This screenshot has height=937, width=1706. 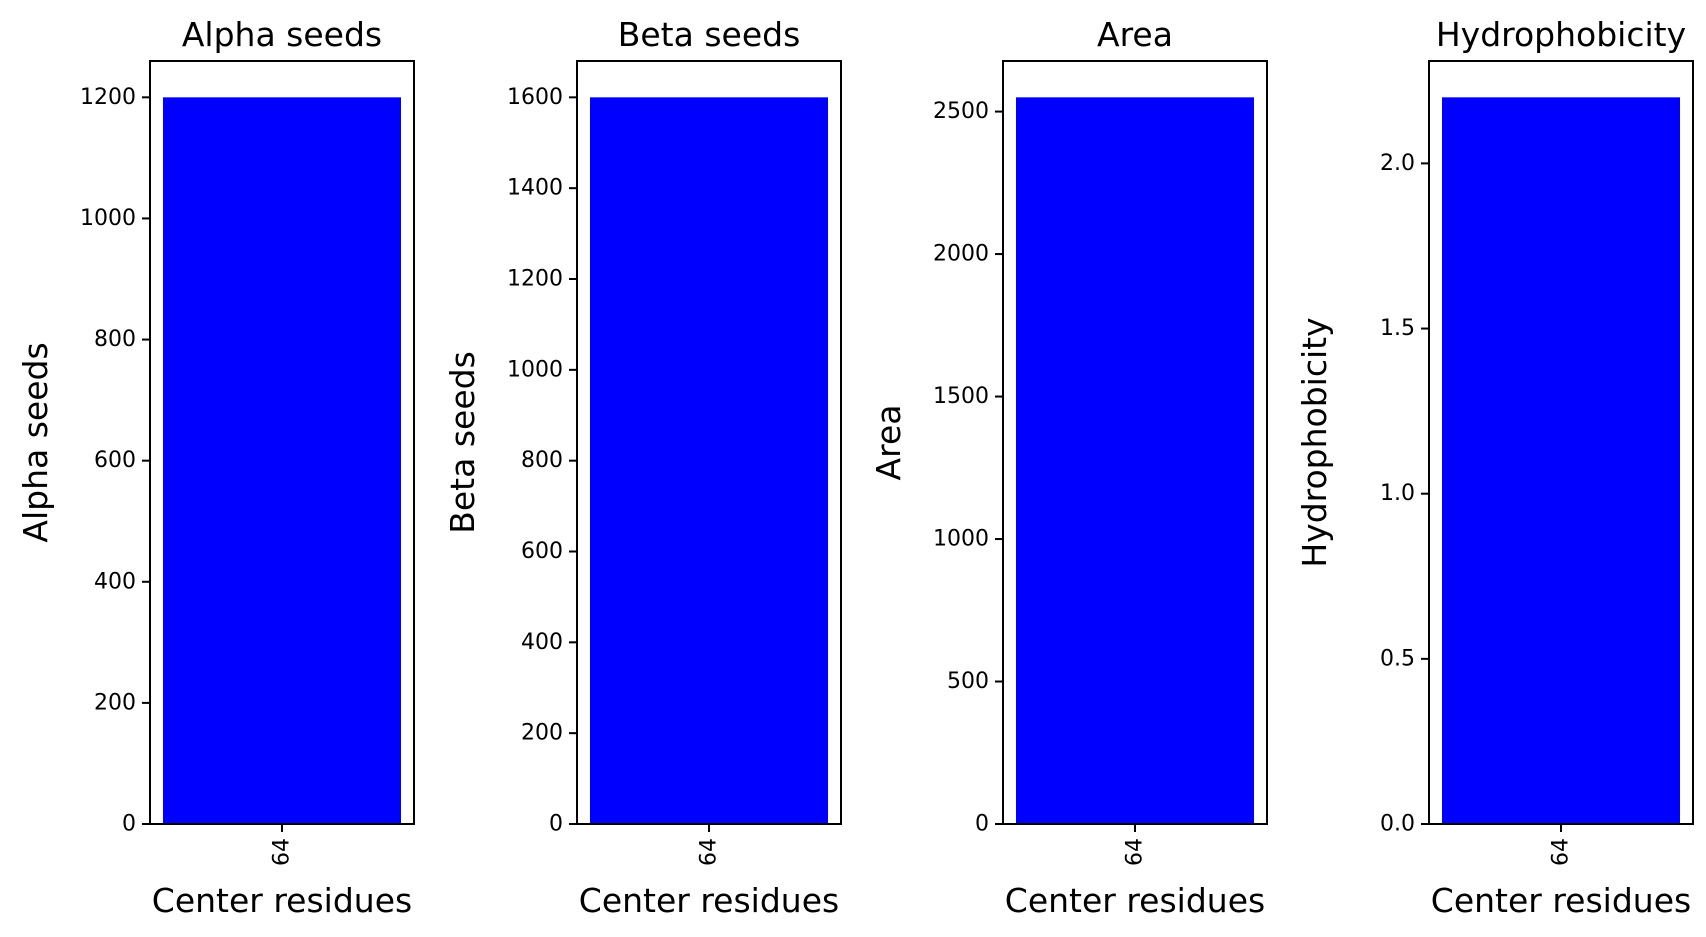 What do you see at coordinates (961, 396) in the screenshot?
I see `y-tick-label: 1500` at bounding box center [961, 396].